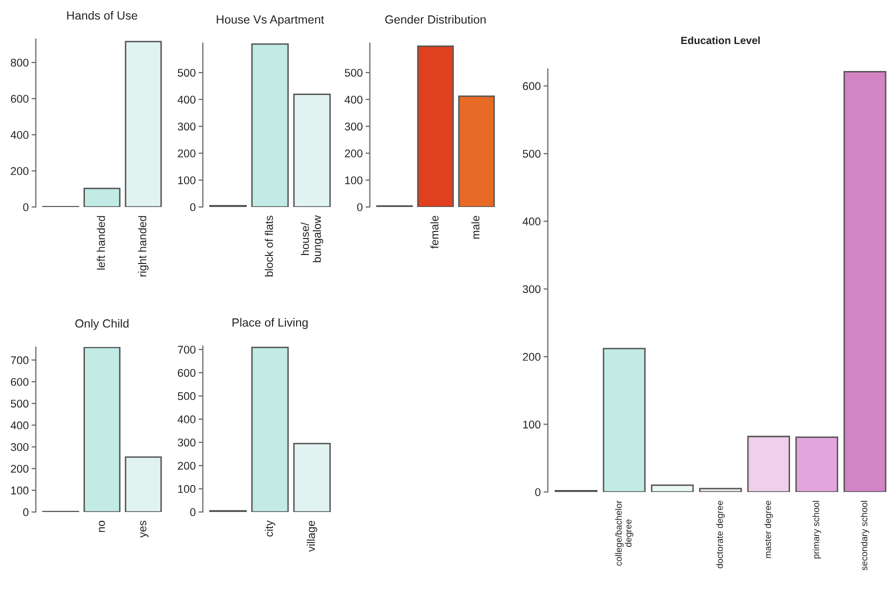 Image resolution: width=889 pixels, height=605 pixels. Describe the element at coordinates (270, 324) in the screenshot. I see `chart-title: Place of Living` at that location.